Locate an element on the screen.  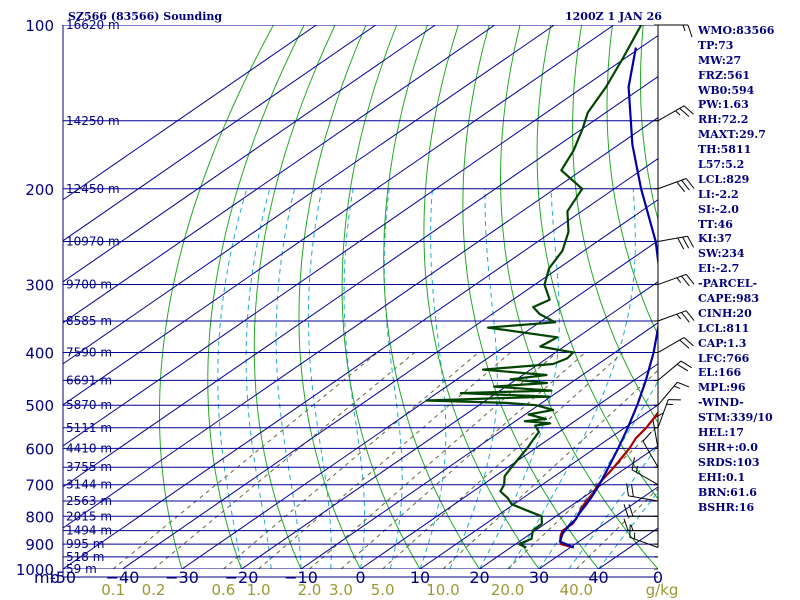
pressure-label: 600 is located at coordinates (39, 449).